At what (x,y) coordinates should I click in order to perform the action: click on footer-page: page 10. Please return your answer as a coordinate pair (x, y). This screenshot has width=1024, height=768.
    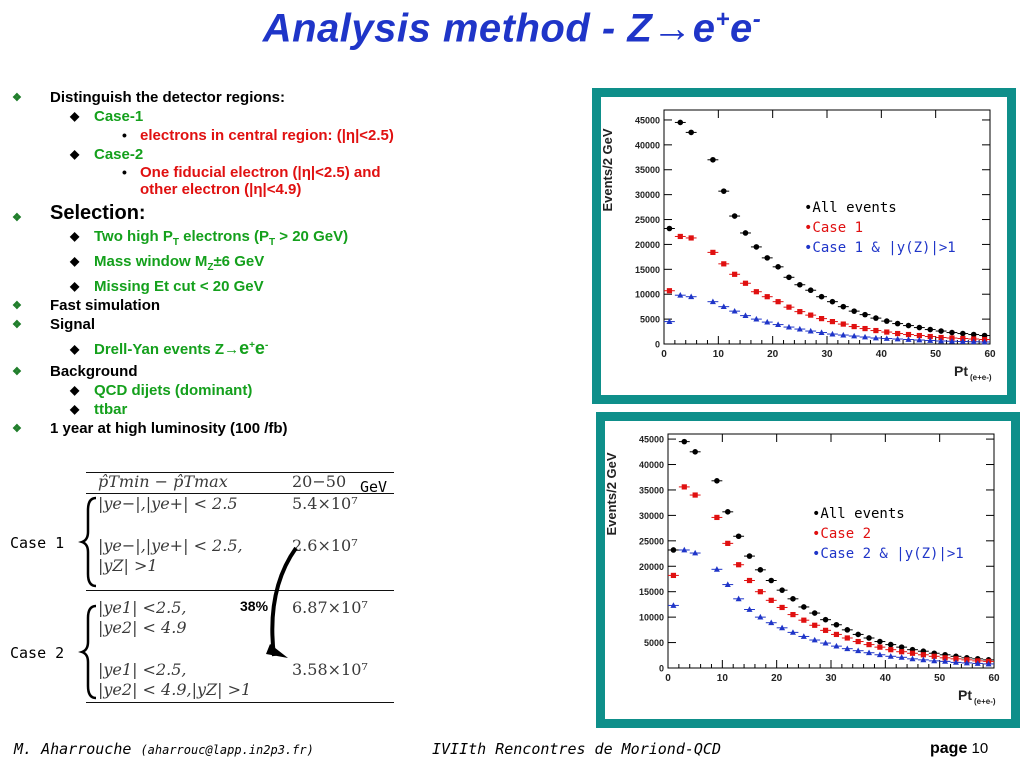
    Looking at the image, I should click on (959, 749).